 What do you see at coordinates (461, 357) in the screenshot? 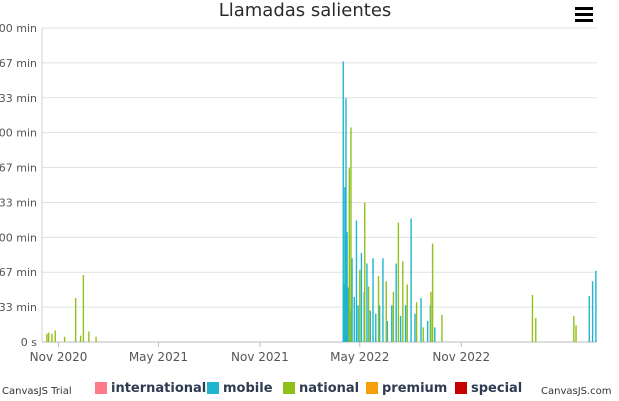
I see `x-tick-label: Nov 2022` at bounding box center [461, 357].